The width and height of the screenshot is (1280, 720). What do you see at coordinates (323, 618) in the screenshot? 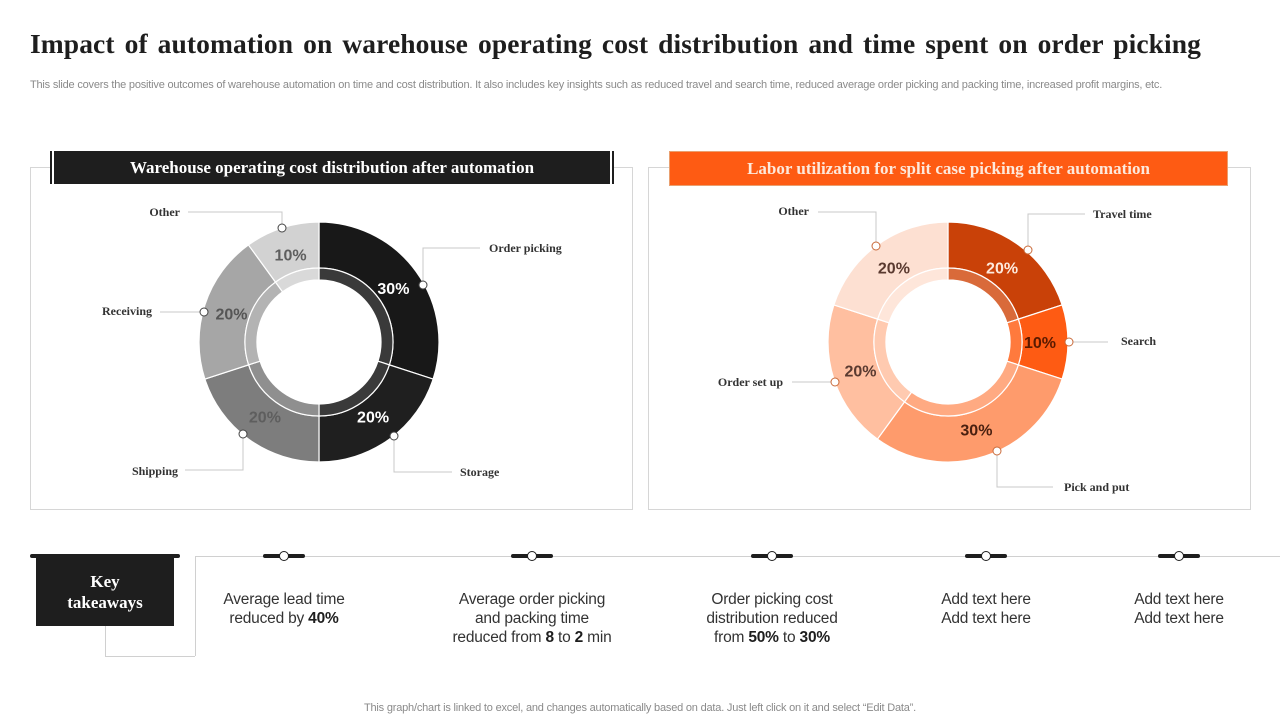
I see `takeaway-highlight: 40%` at bounding box center [323, 618].